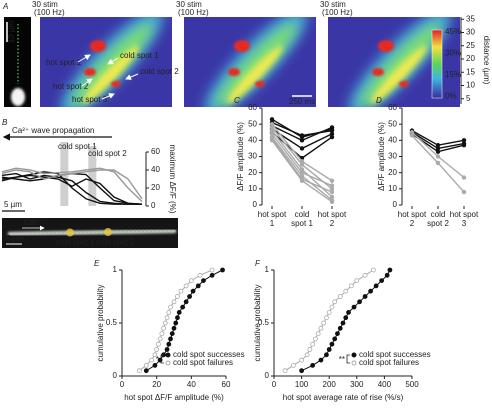  I want to click on panel-label: F, so click(258, 263).